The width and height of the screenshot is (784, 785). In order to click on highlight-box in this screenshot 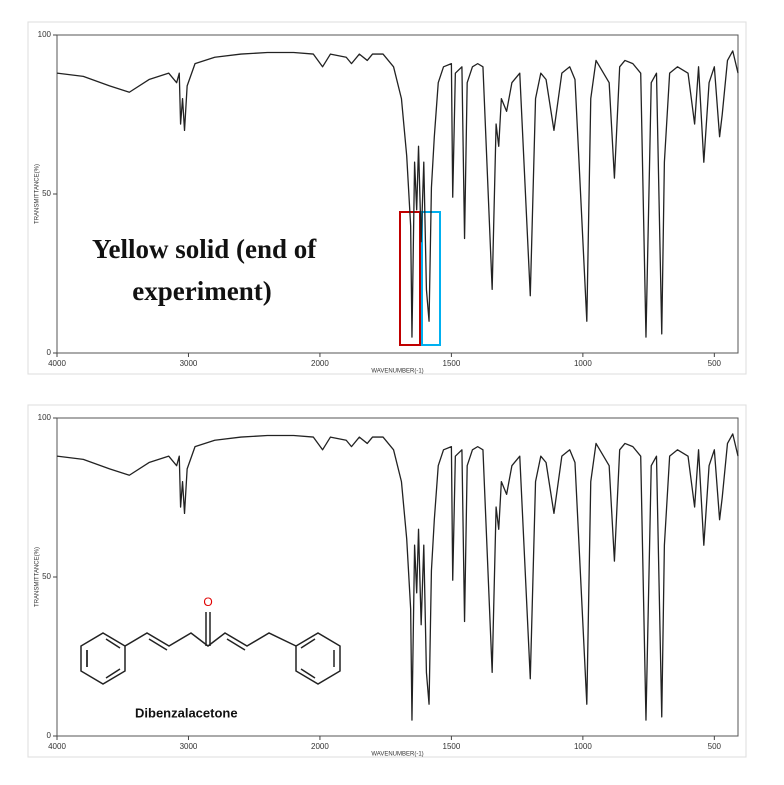, I will do `click(410, 278)`.